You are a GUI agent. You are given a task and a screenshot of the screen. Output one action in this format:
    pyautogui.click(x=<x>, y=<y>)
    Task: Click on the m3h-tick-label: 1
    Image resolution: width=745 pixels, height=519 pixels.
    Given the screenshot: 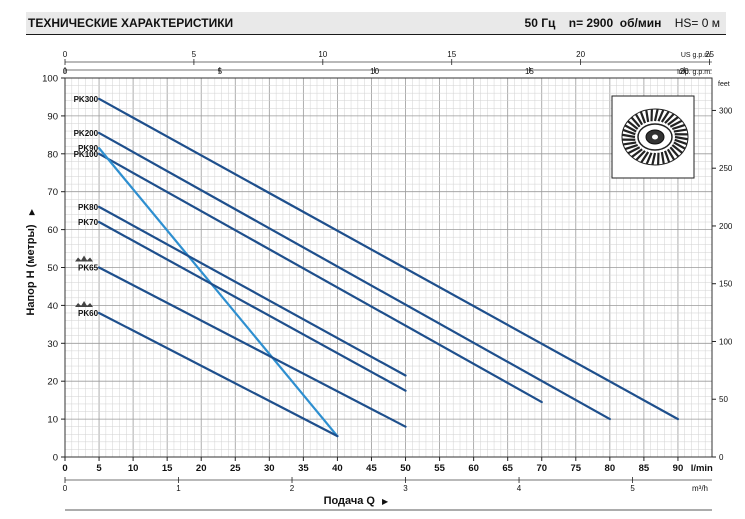 What is the action you would take?
    pyautogui.click(x=178, y=488)
    